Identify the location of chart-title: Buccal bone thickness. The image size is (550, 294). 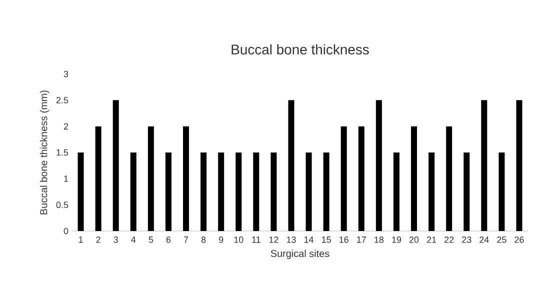
(300, 49).